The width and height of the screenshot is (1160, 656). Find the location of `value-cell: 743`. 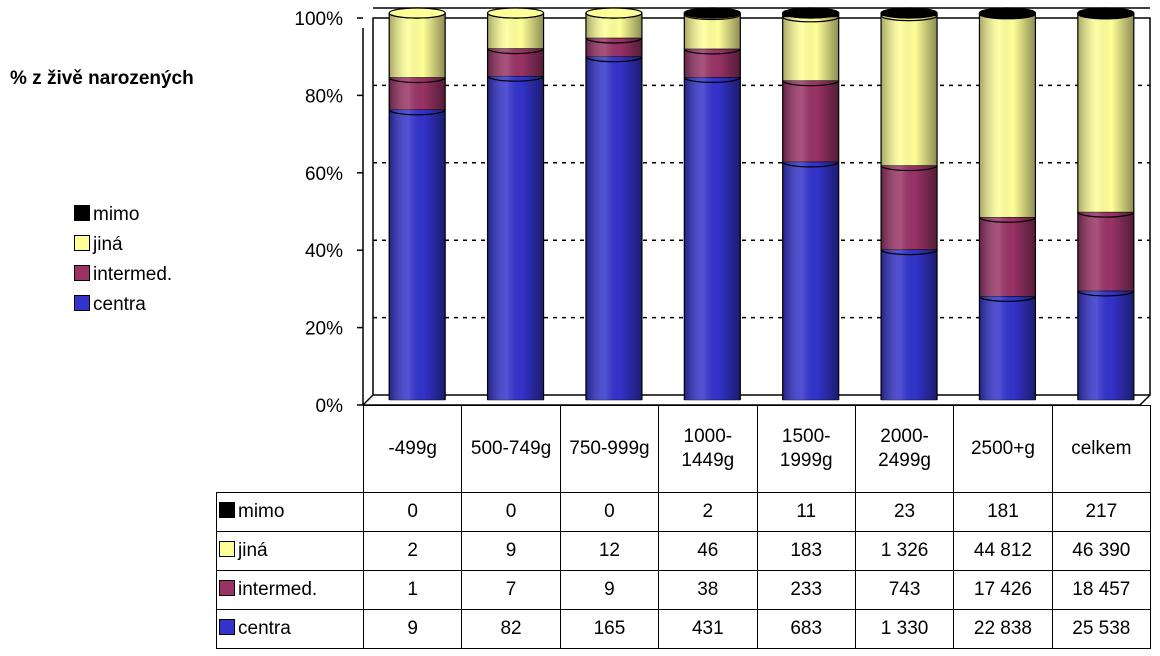

value-cell: 743 is located at coordinates (904, 590).